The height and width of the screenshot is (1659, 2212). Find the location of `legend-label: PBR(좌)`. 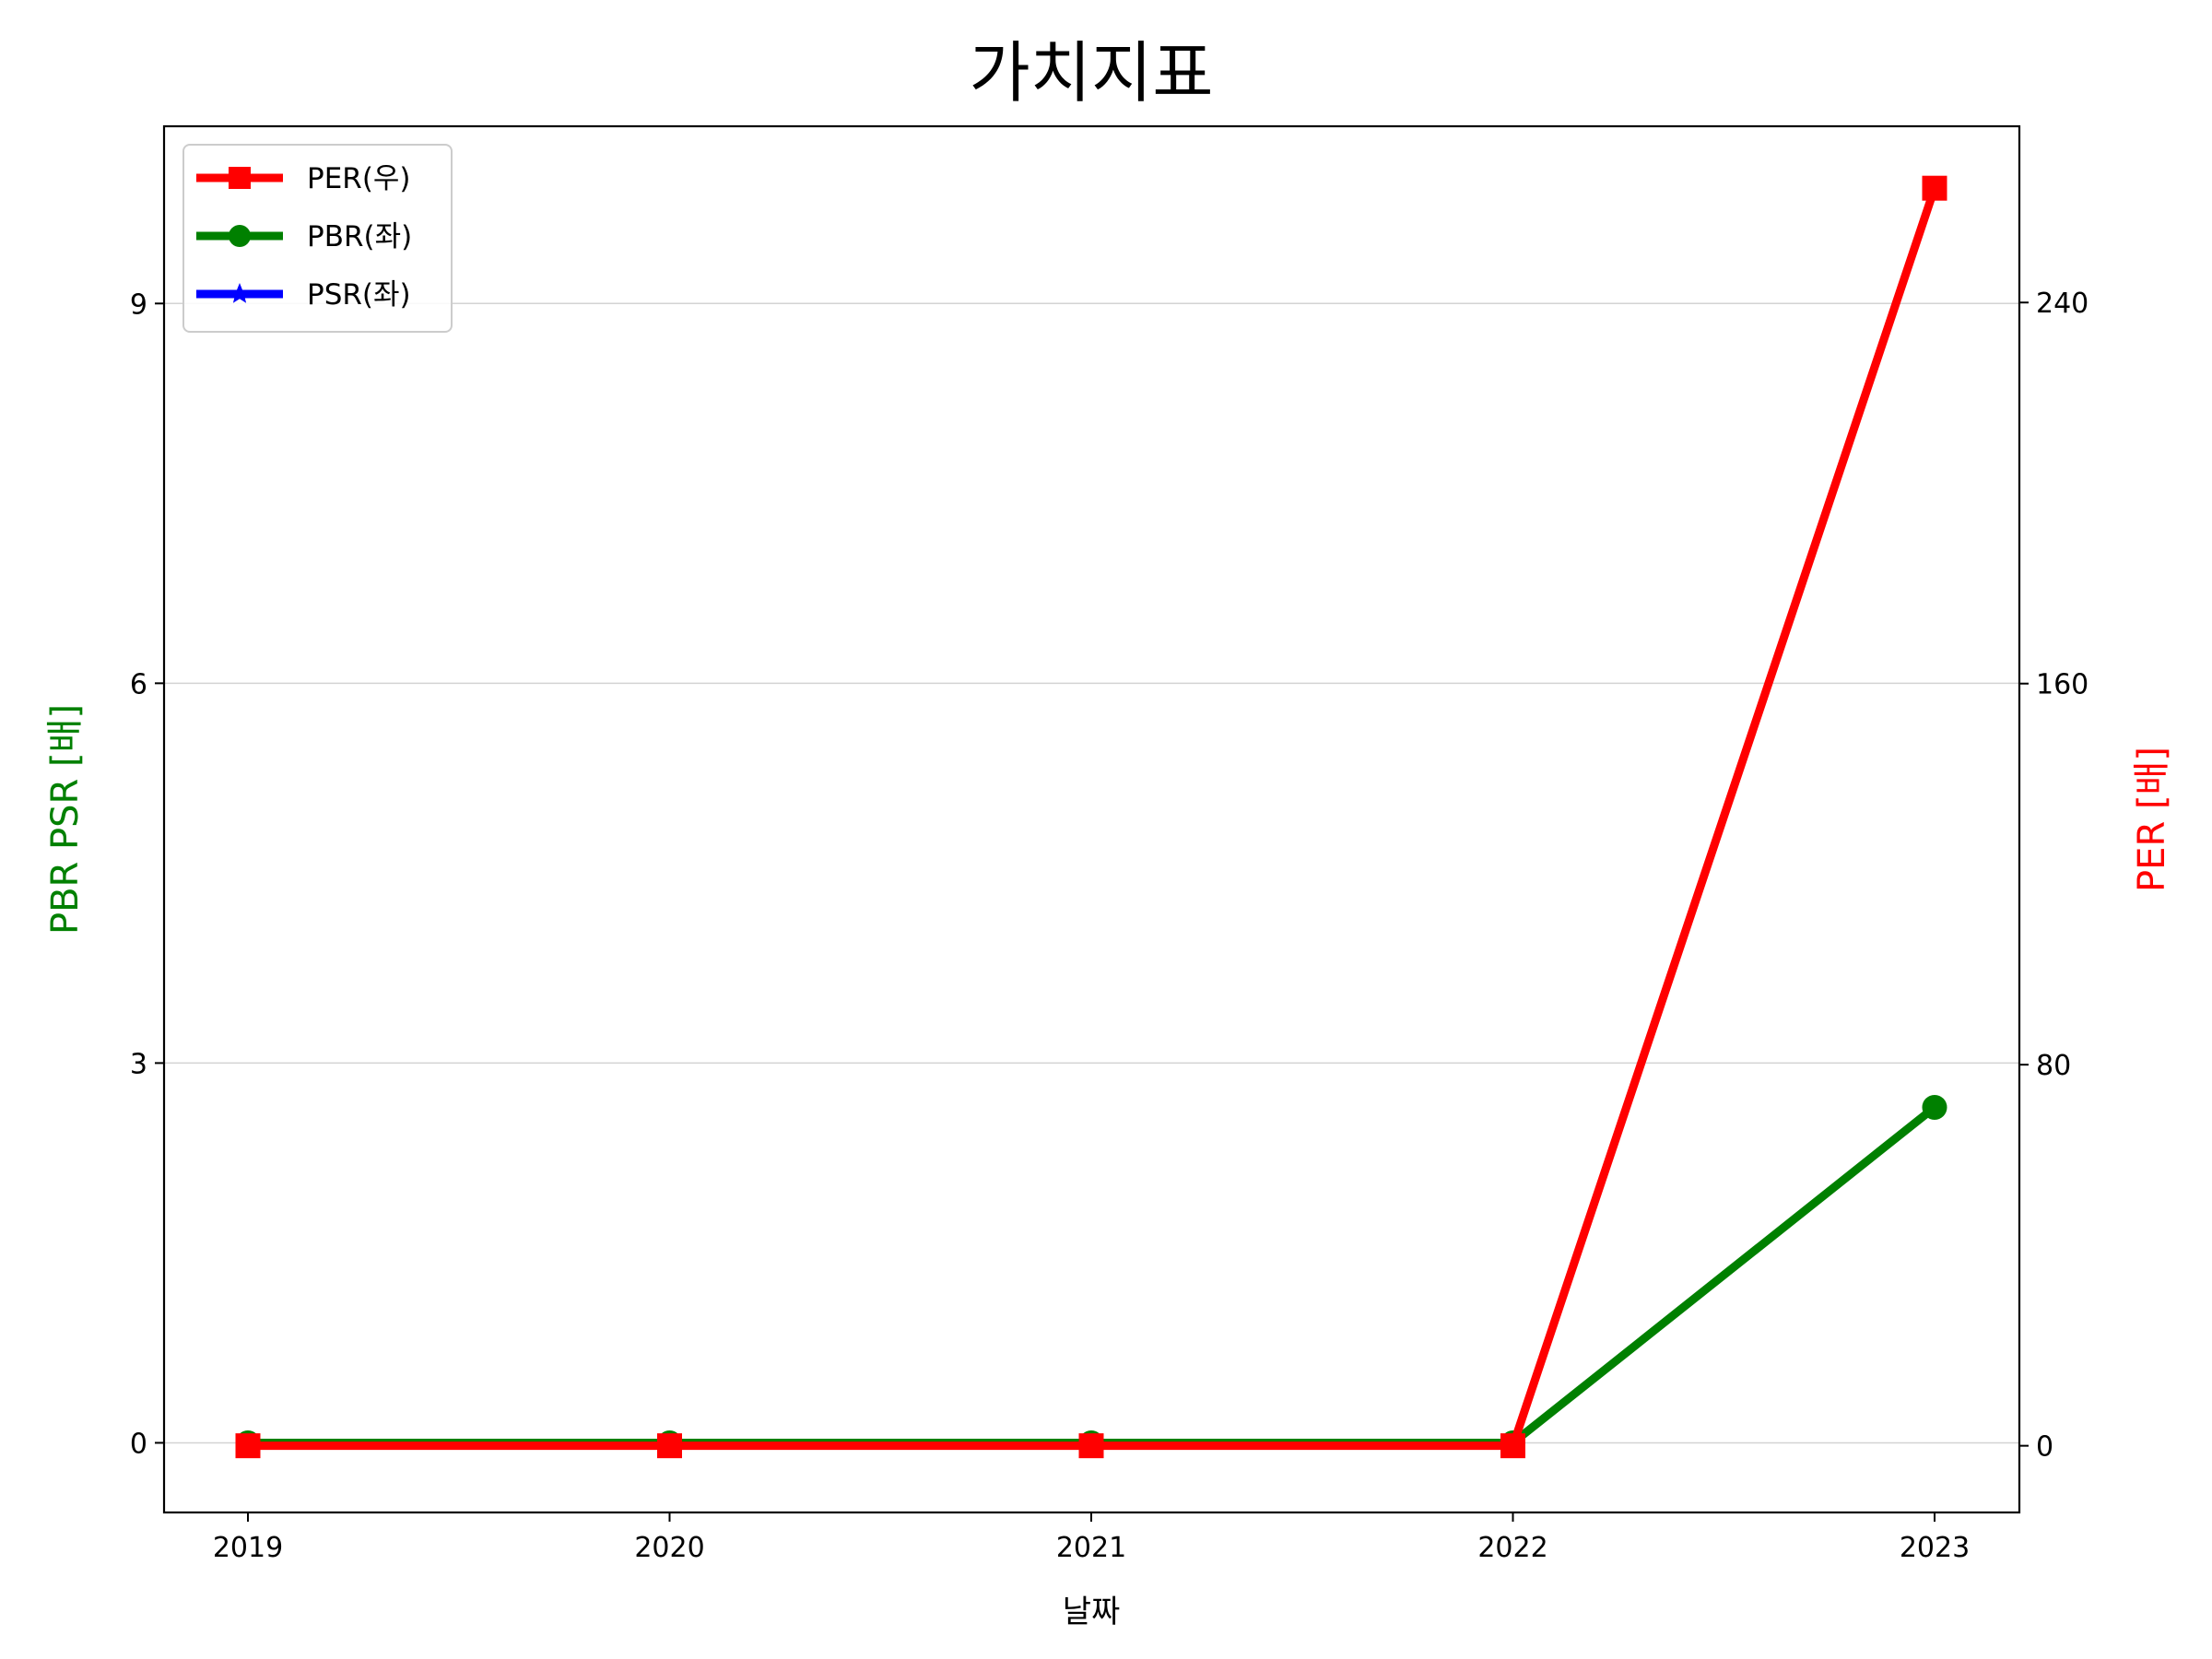

legend-label: PBR(좌) is located at coordinates (359, 236).